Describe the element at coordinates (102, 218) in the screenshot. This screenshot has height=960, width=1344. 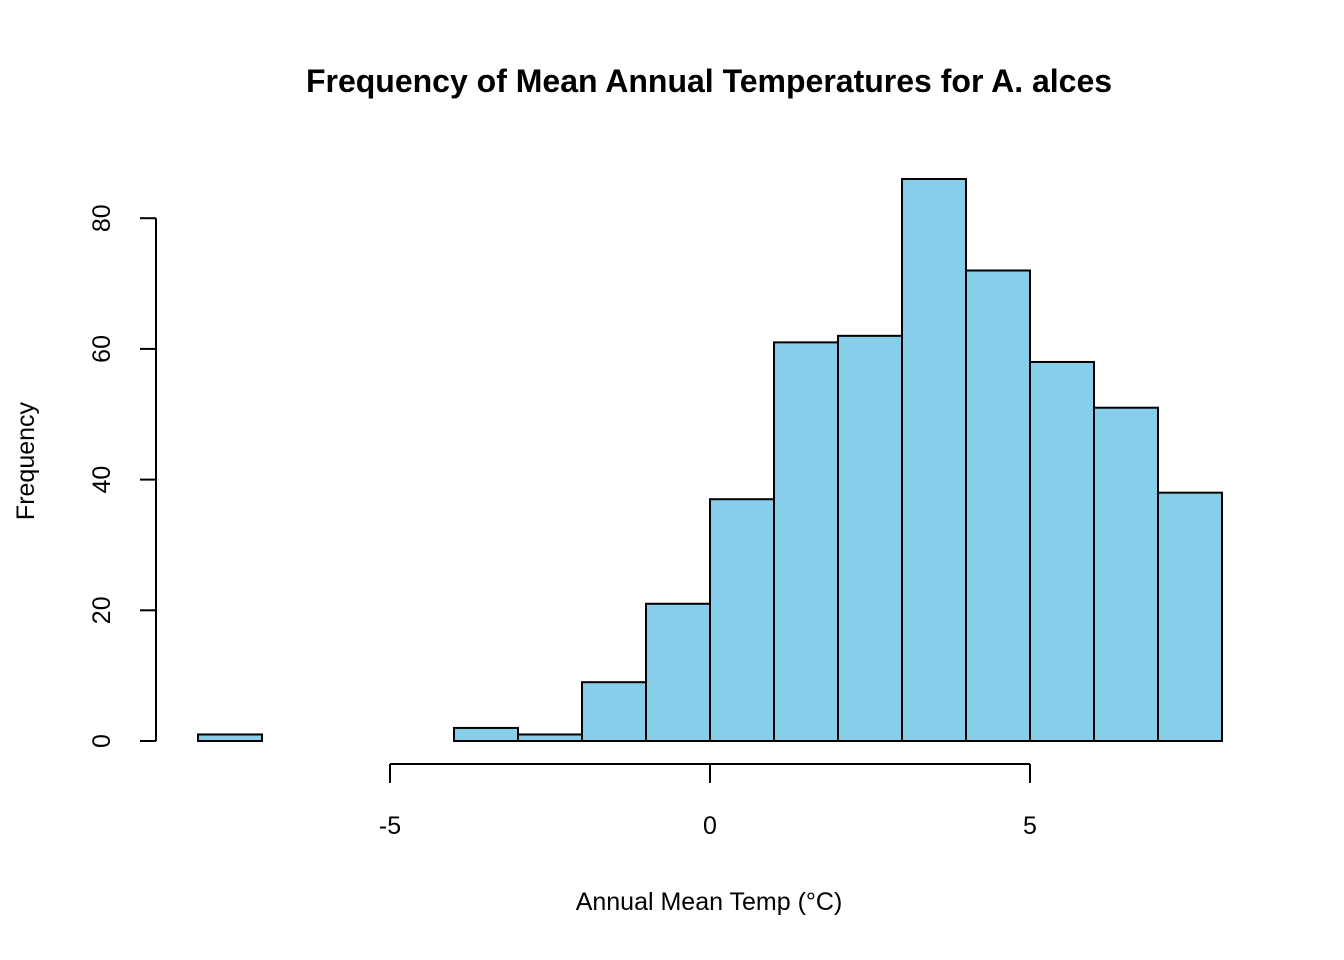
I see `y-tick-label: 80` at that location.